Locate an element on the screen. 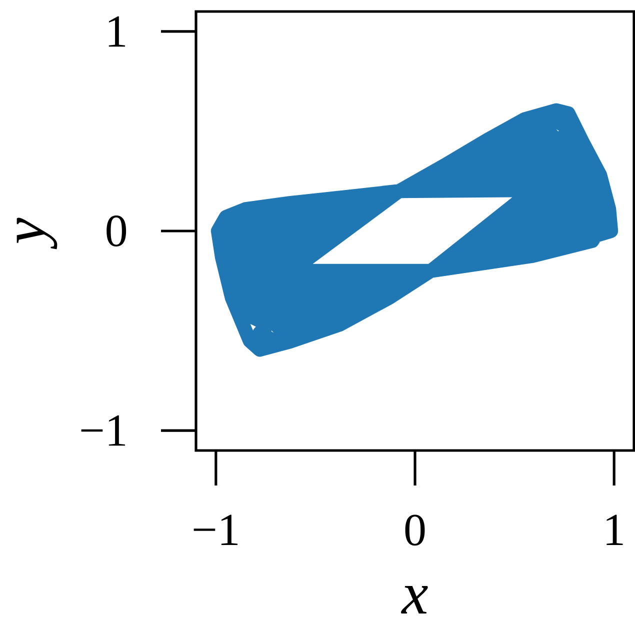  y-tick-label: −1 is located at coordinates (103, 430).